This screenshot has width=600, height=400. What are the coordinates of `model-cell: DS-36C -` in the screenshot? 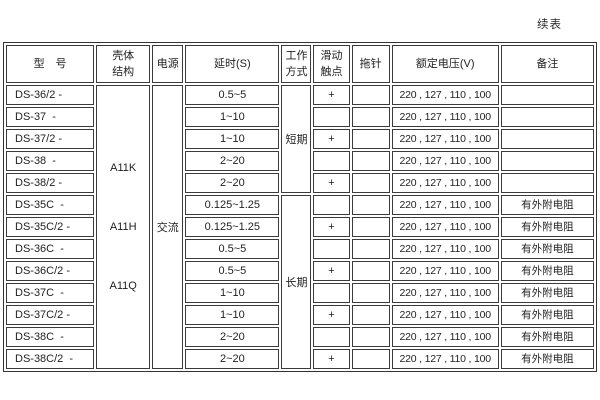 It's located at (50, 249).